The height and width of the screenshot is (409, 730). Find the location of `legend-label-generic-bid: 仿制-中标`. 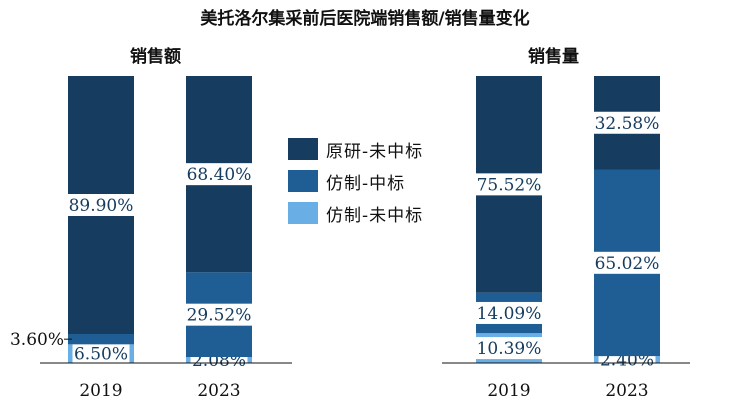

legend-label-generic-bid: 仿制-中标 is located at coordinates (366, 183).